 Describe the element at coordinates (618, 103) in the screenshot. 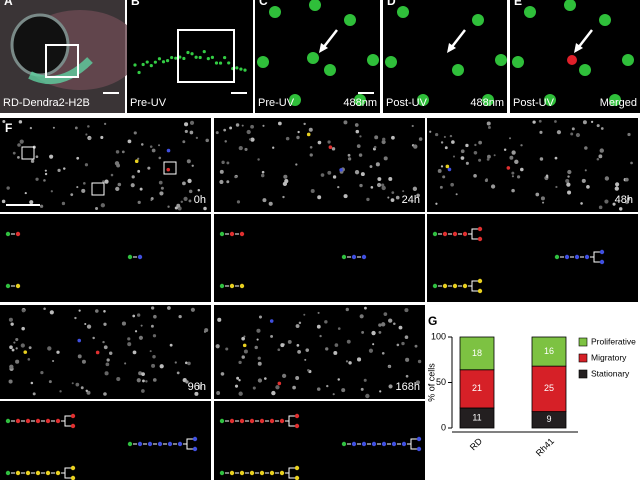

I see `panel-label: Merged` at that location.